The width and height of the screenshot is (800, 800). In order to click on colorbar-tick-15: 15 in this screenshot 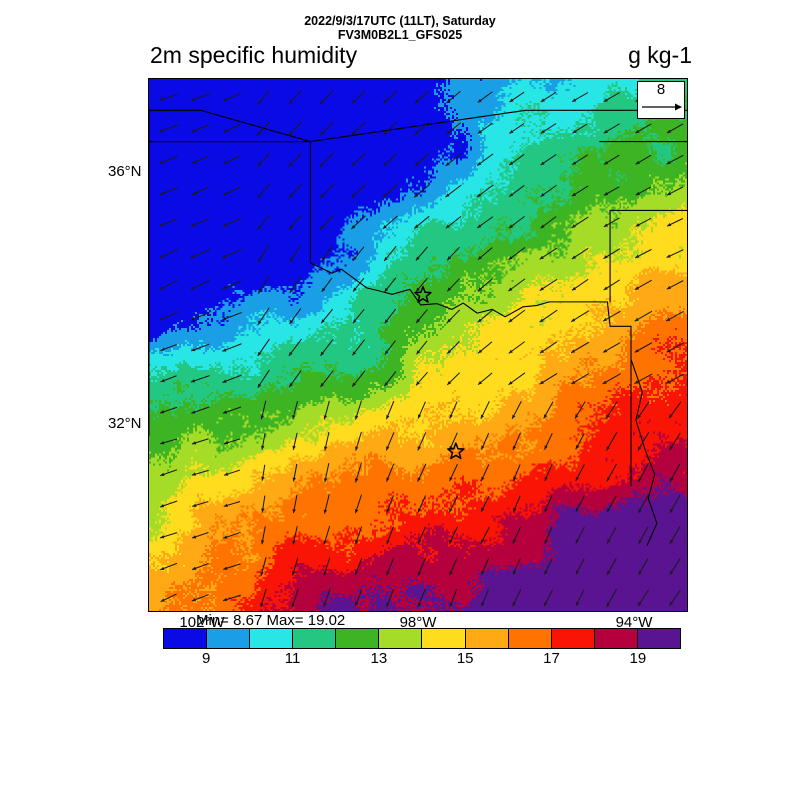, I will do `click(465, 658)`.